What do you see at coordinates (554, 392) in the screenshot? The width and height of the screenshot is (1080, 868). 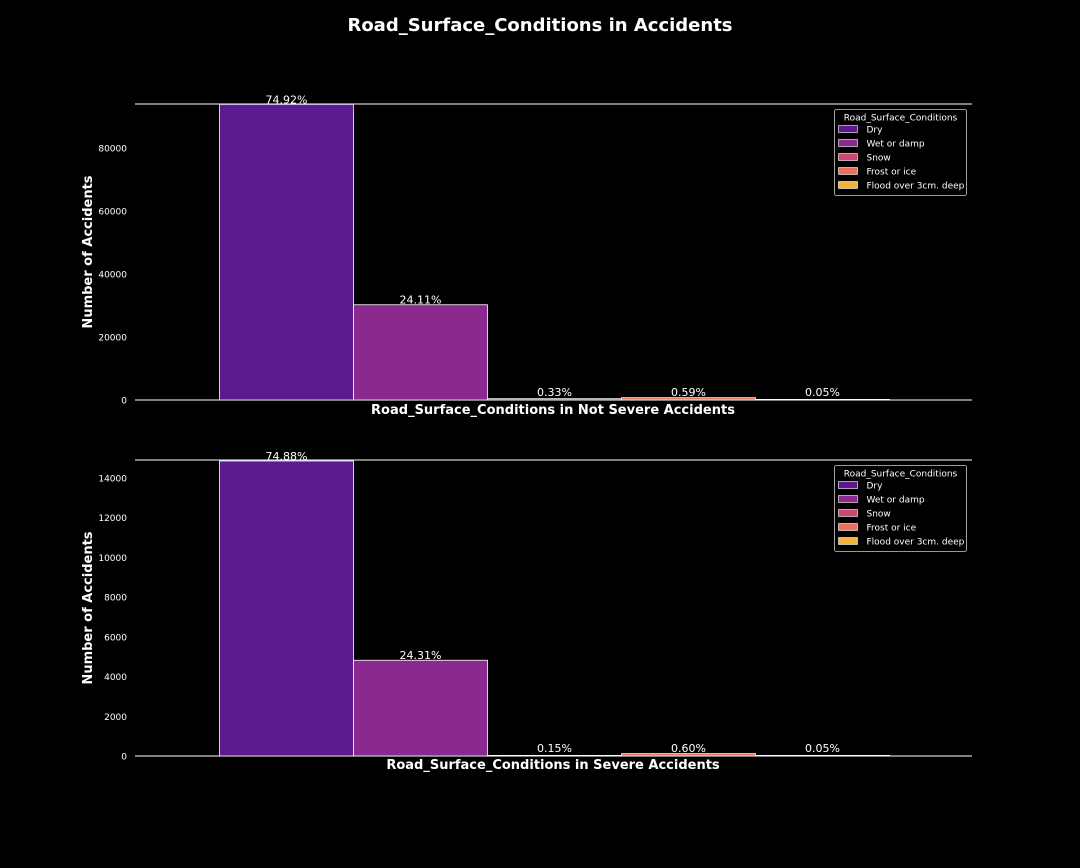 I see `data-label: 0.33%` at bounding box center [554, 392].